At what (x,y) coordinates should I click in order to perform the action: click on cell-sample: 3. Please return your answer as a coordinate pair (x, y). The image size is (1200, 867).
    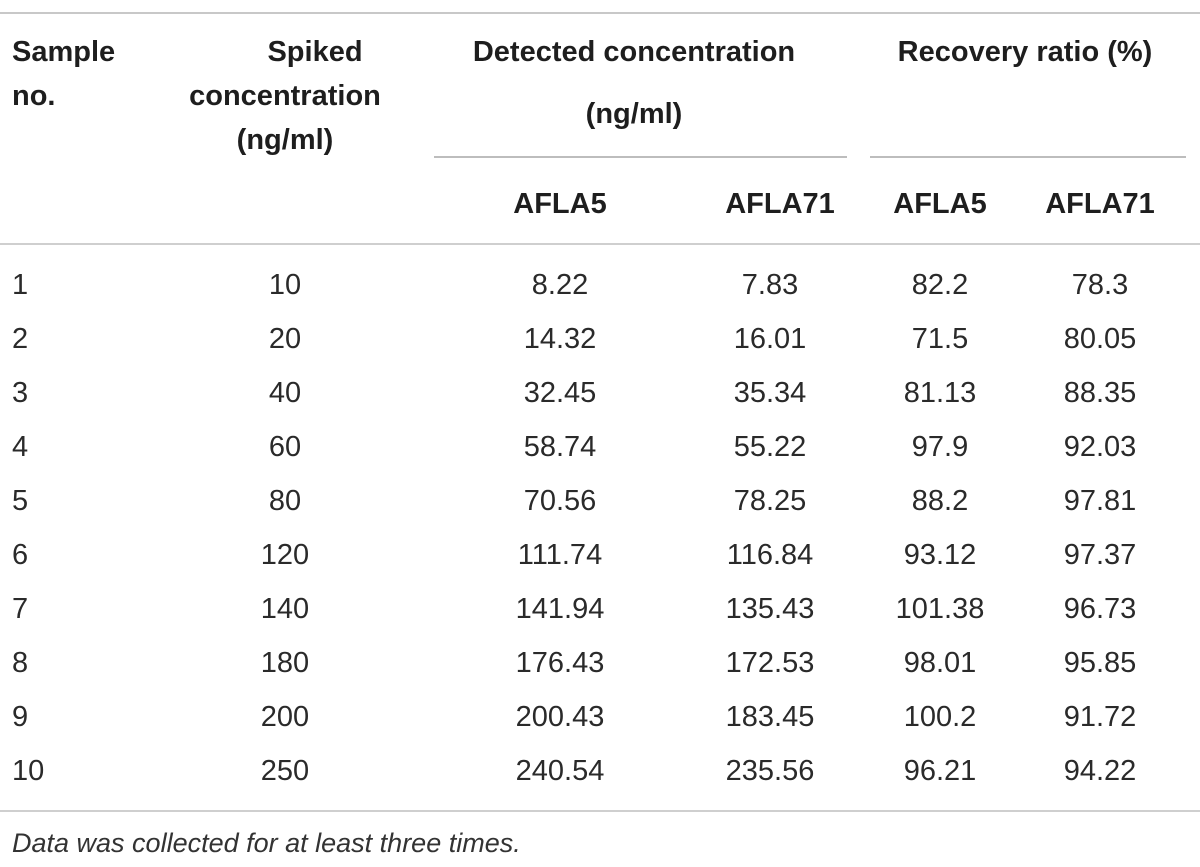
    Looking at the image, I should click on (20, 393).